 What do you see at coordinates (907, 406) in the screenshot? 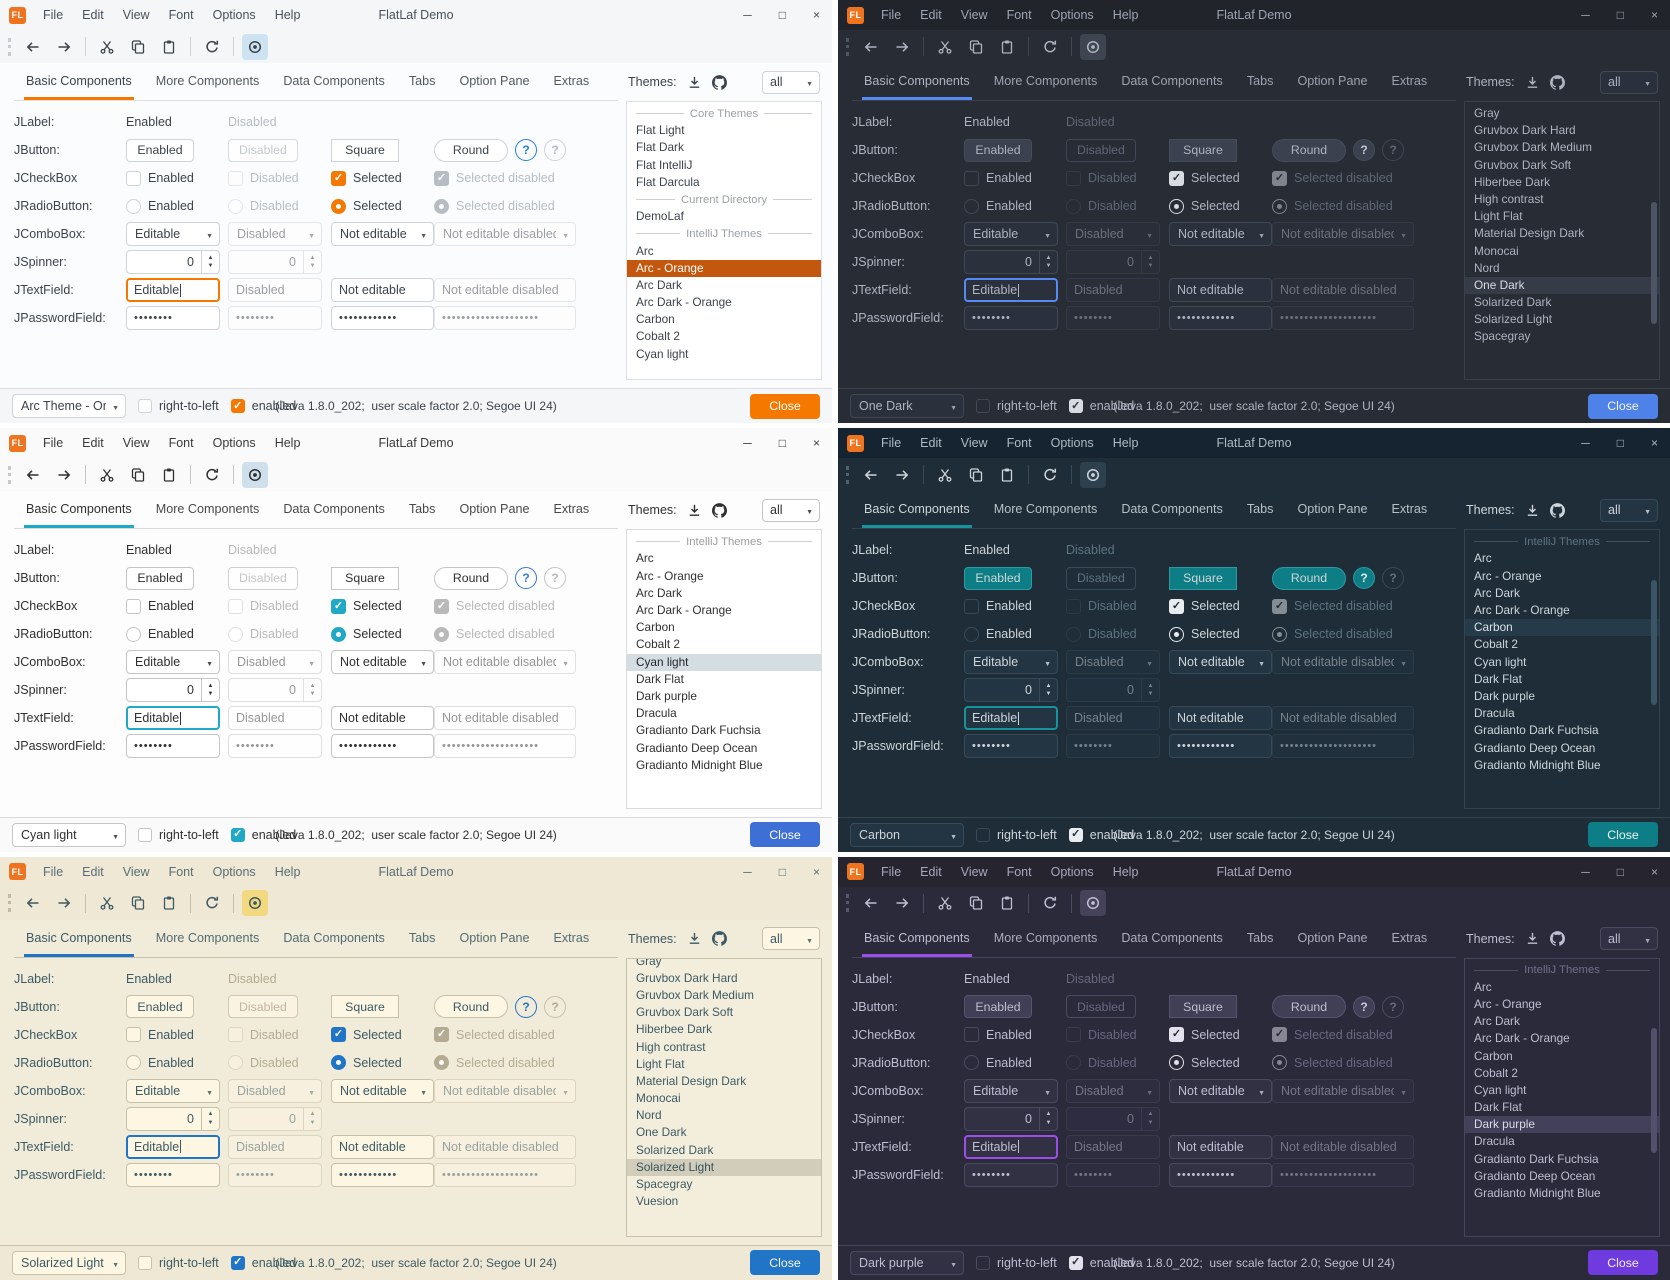
I see `theme-select: One Dark` at bounding box center [907, 406].